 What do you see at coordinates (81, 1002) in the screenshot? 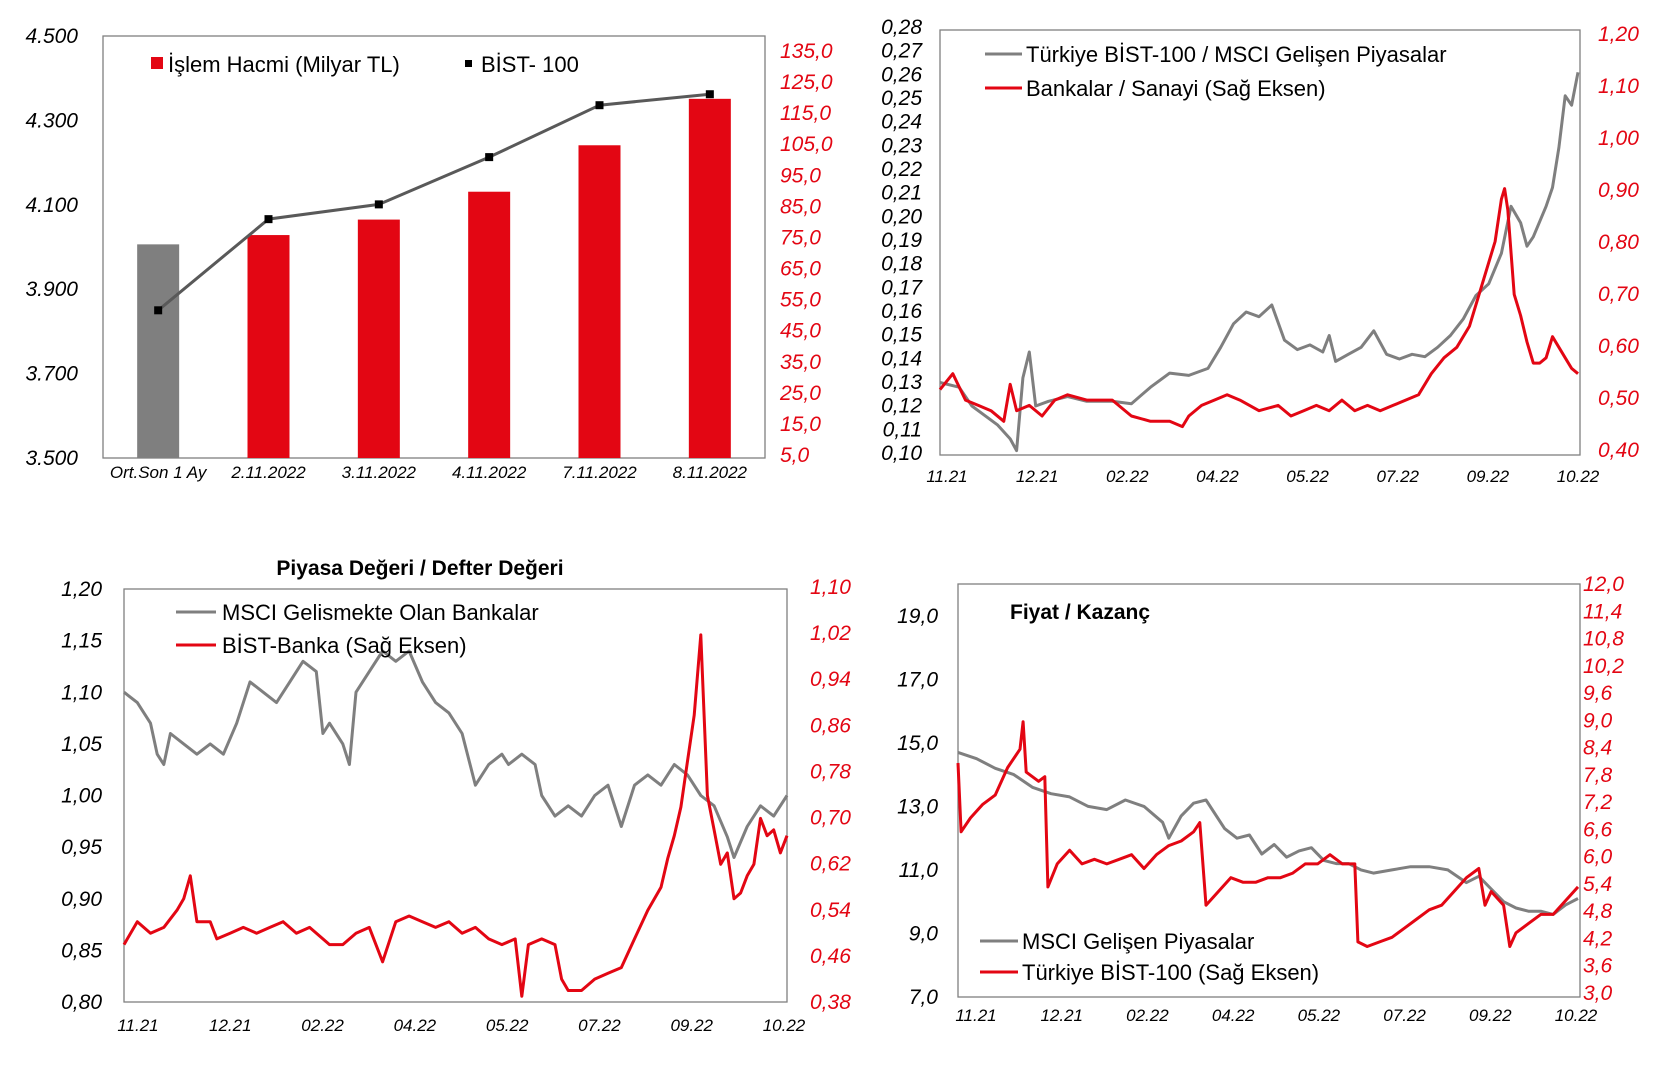
I see `pbv-left-tick: 0,80` at bounding box center [81, 1002].